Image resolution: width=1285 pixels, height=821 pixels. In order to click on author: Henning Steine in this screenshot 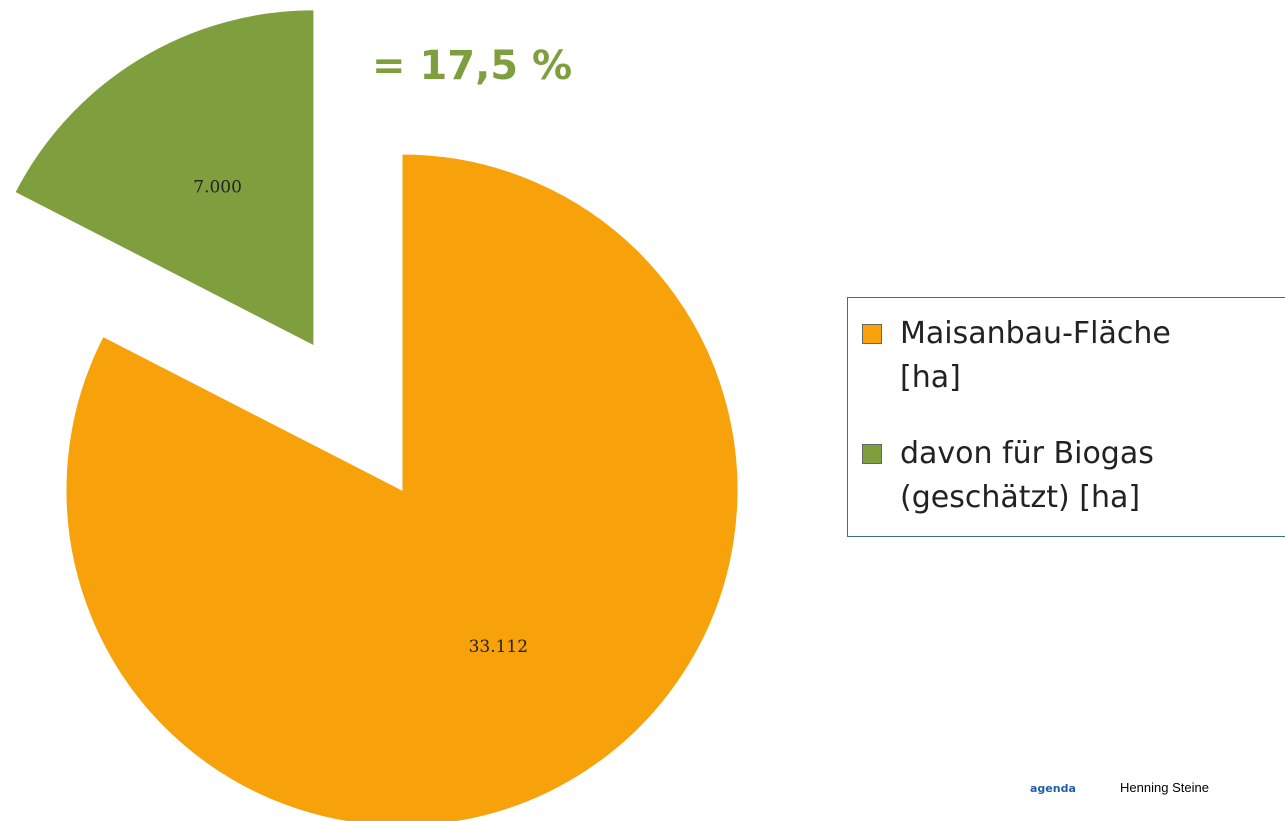, I will do `click(1164, 787)`.